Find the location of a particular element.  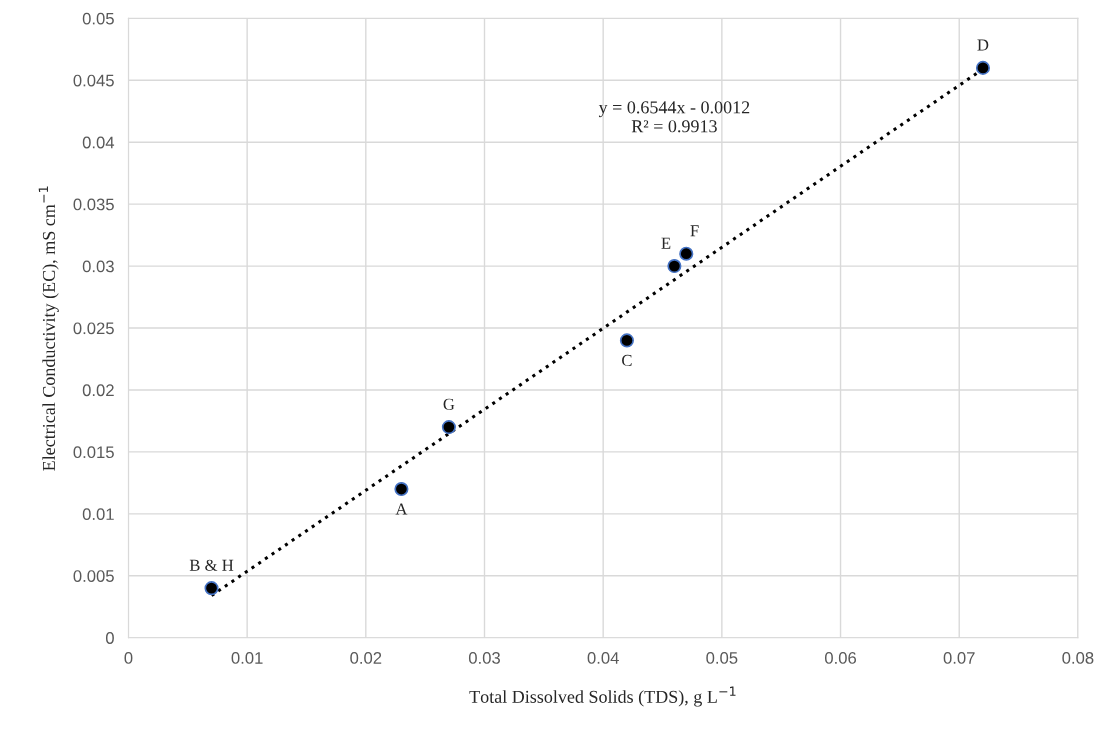

x-tick-label: 0.05 is located at coordinates (722, 658).